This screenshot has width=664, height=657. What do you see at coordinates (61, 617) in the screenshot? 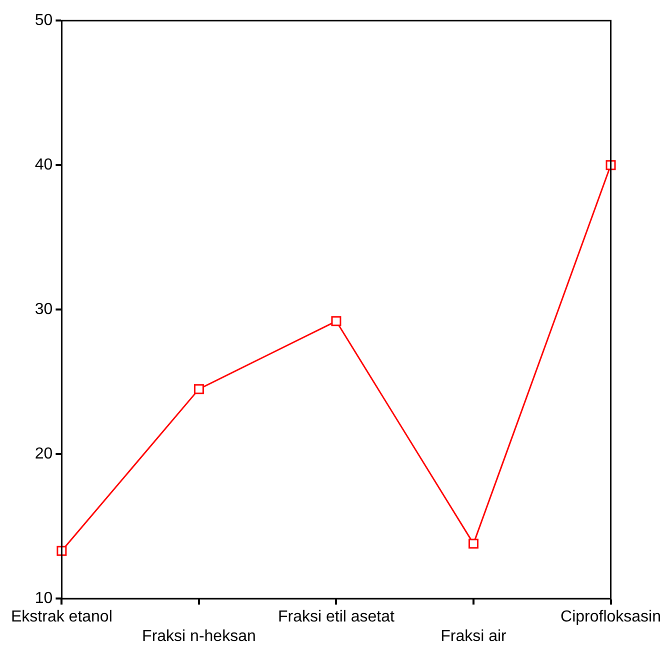
I see `x-tick-label: Ekstrak etanol` at bounding box center [61, 617].